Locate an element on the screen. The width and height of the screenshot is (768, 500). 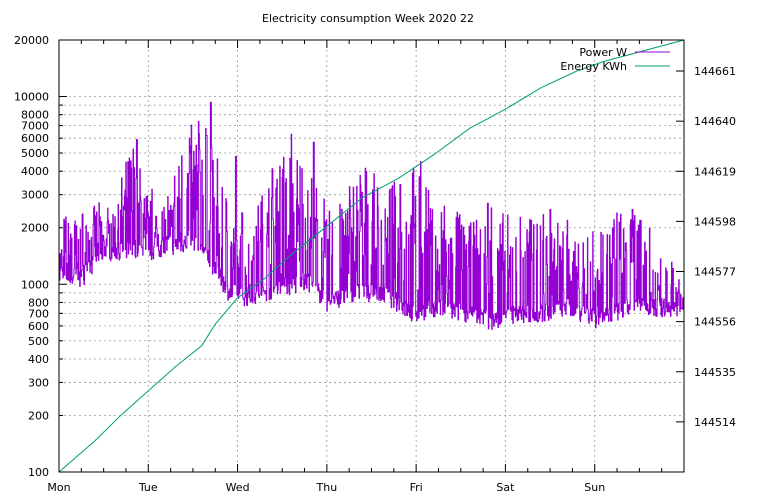
left-tick-label: 200 is located at coordinates (38, 415).